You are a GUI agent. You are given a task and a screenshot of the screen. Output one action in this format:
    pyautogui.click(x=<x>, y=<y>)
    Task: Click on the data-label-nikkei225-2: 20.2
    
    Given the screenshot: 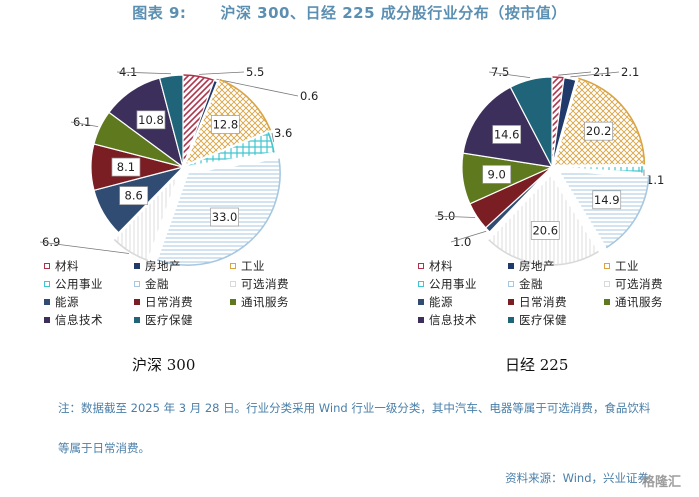 What is the action you would take?
    pyautogui.click(x=599, y=131)
    